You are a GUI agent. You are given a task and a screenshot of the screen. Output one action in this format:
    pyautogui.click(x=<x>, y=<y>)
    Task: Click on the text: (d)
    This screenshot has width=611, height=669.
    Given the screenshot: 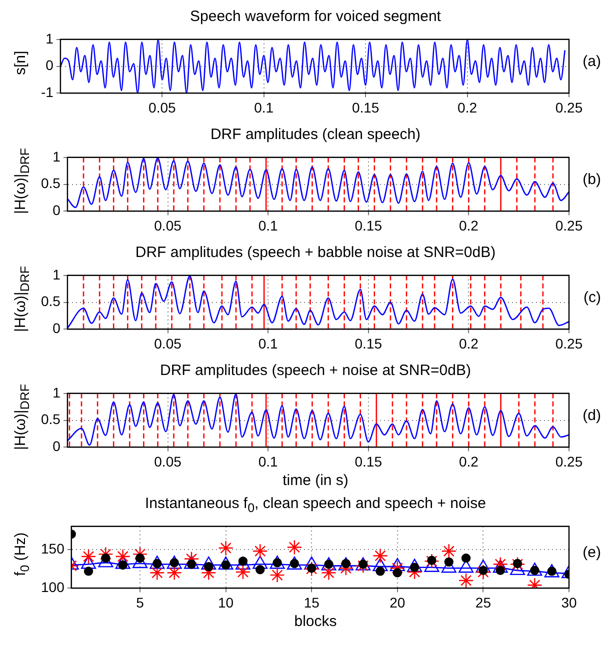 What is the action you would take?
    pyautogui.click(x=591, y=415)
    